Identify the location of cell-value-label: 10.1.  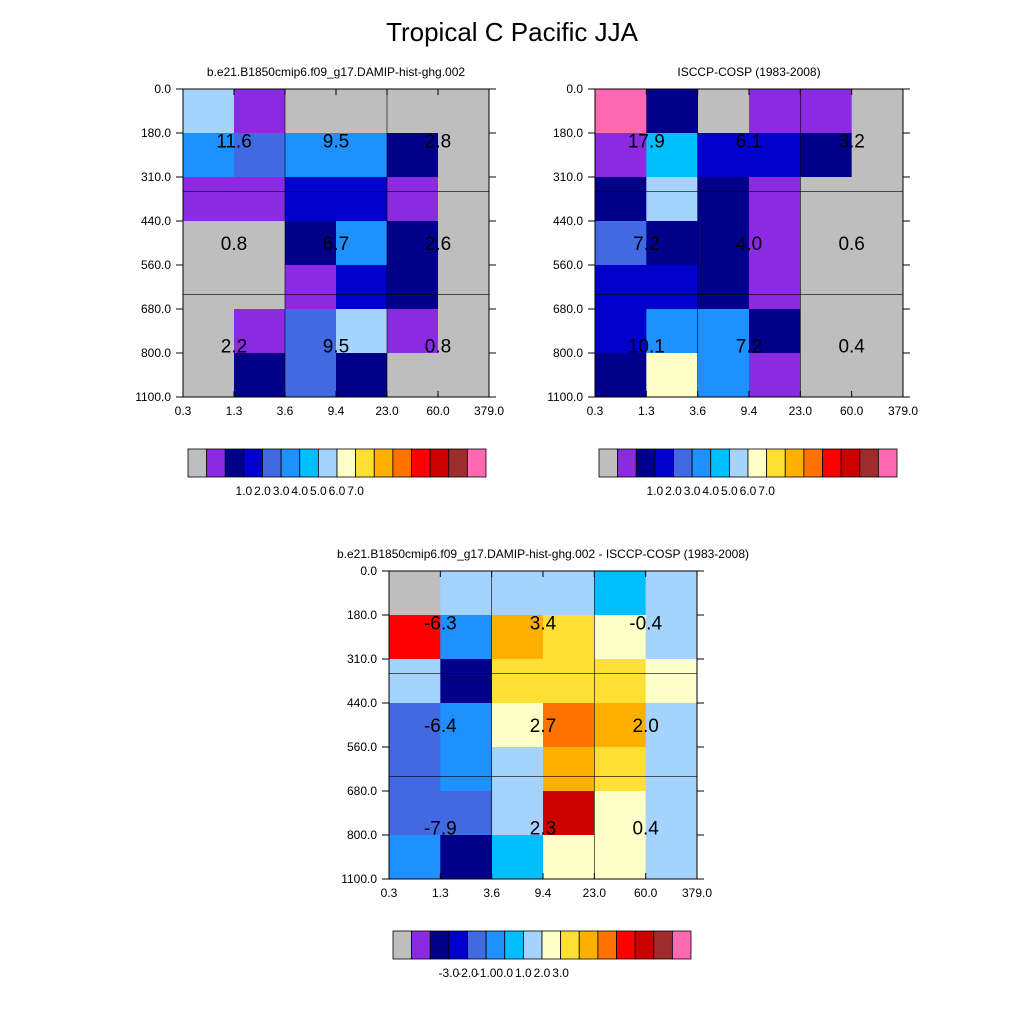
(646, 347).